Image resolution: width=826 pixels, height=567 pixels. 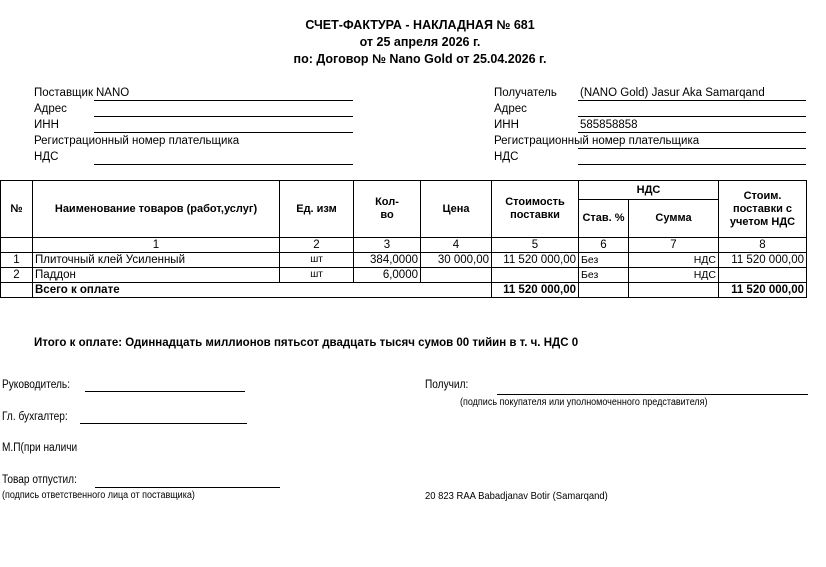 I want to click on director-label: Руководитель:, so click(x=36, y=385).